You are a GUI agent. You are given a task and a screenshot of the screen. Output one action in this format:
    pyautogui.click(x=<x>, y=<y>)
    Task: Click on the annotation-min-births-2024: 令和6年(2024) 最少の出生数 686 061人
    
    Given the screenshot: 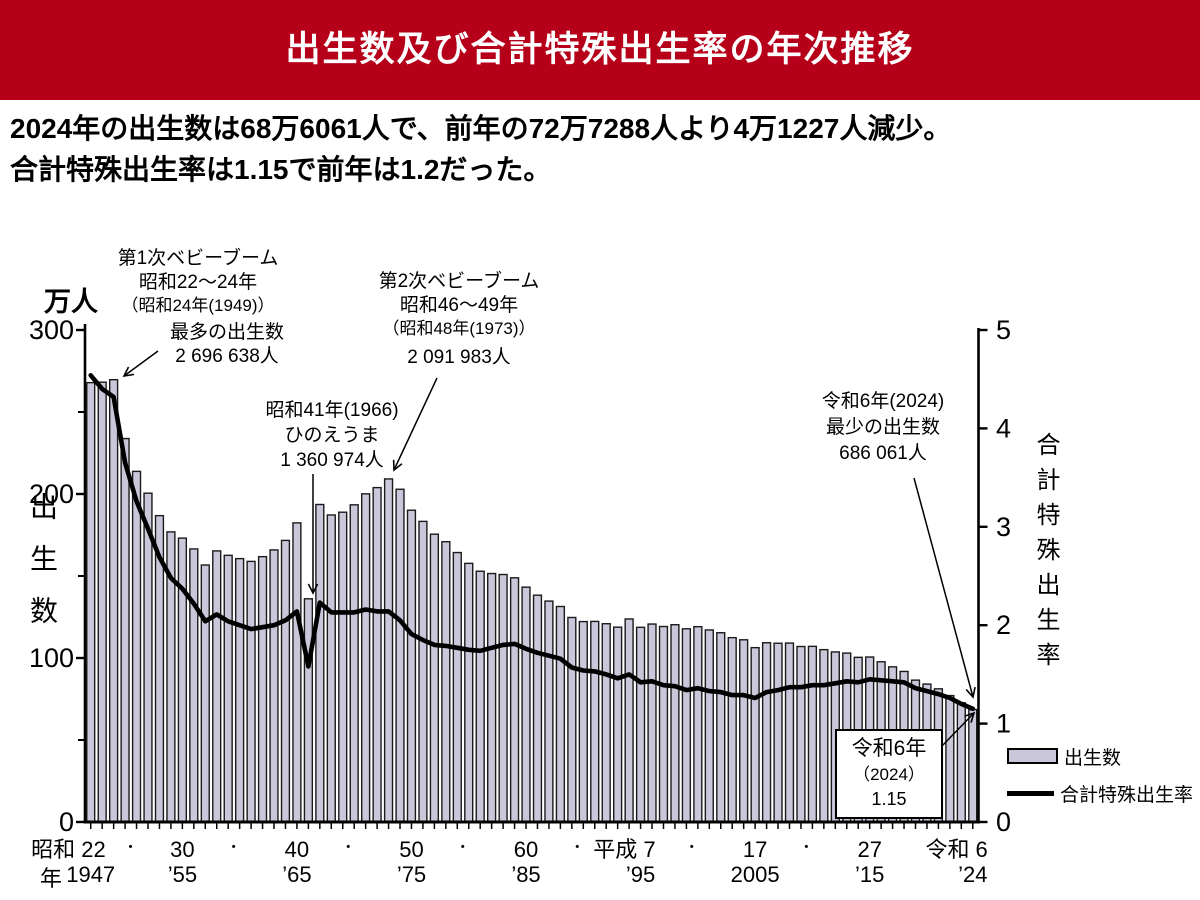 What is the action you would take?
    pyautogui.click(x=883, y=428)
    